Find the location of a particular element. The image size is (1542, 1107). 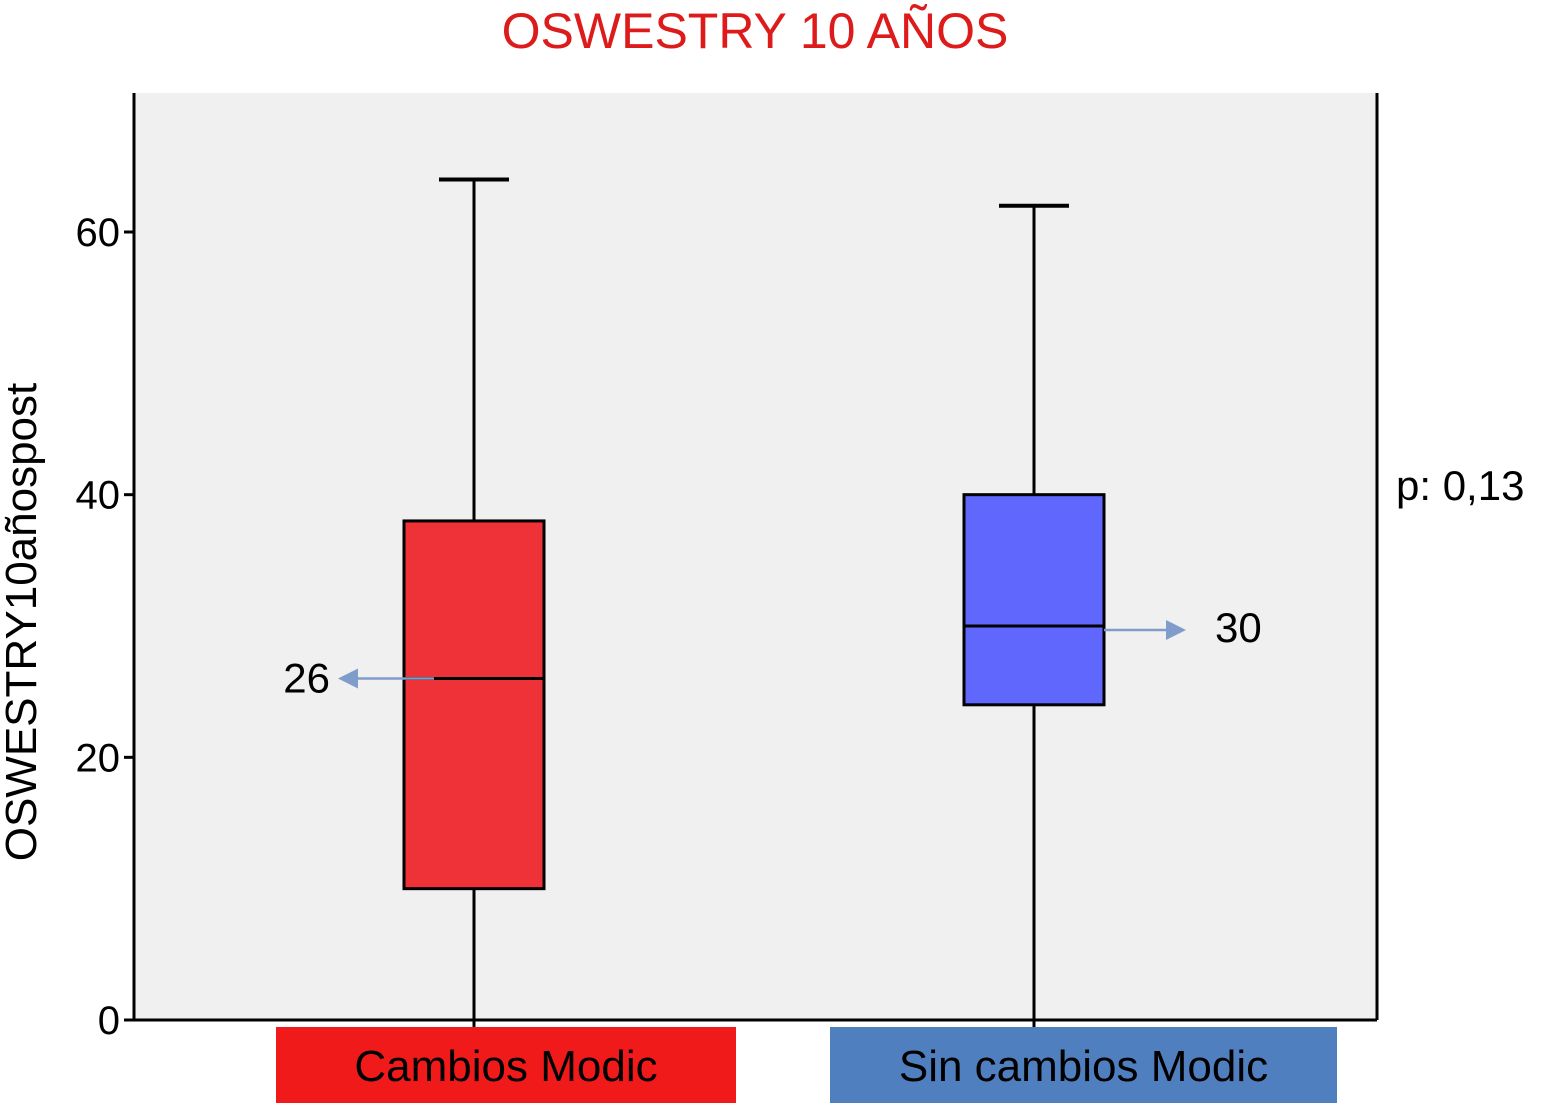

category-label-text: Cambios Modic is located at coordinates (505, 1066).